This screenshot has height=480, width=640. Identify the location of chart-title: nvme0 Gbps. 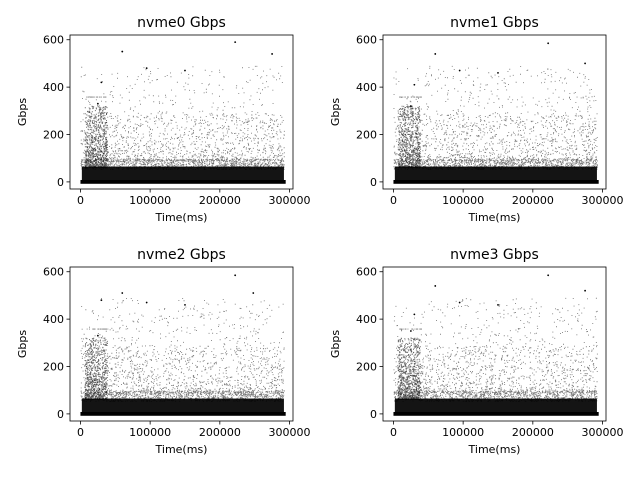
(181, 23).